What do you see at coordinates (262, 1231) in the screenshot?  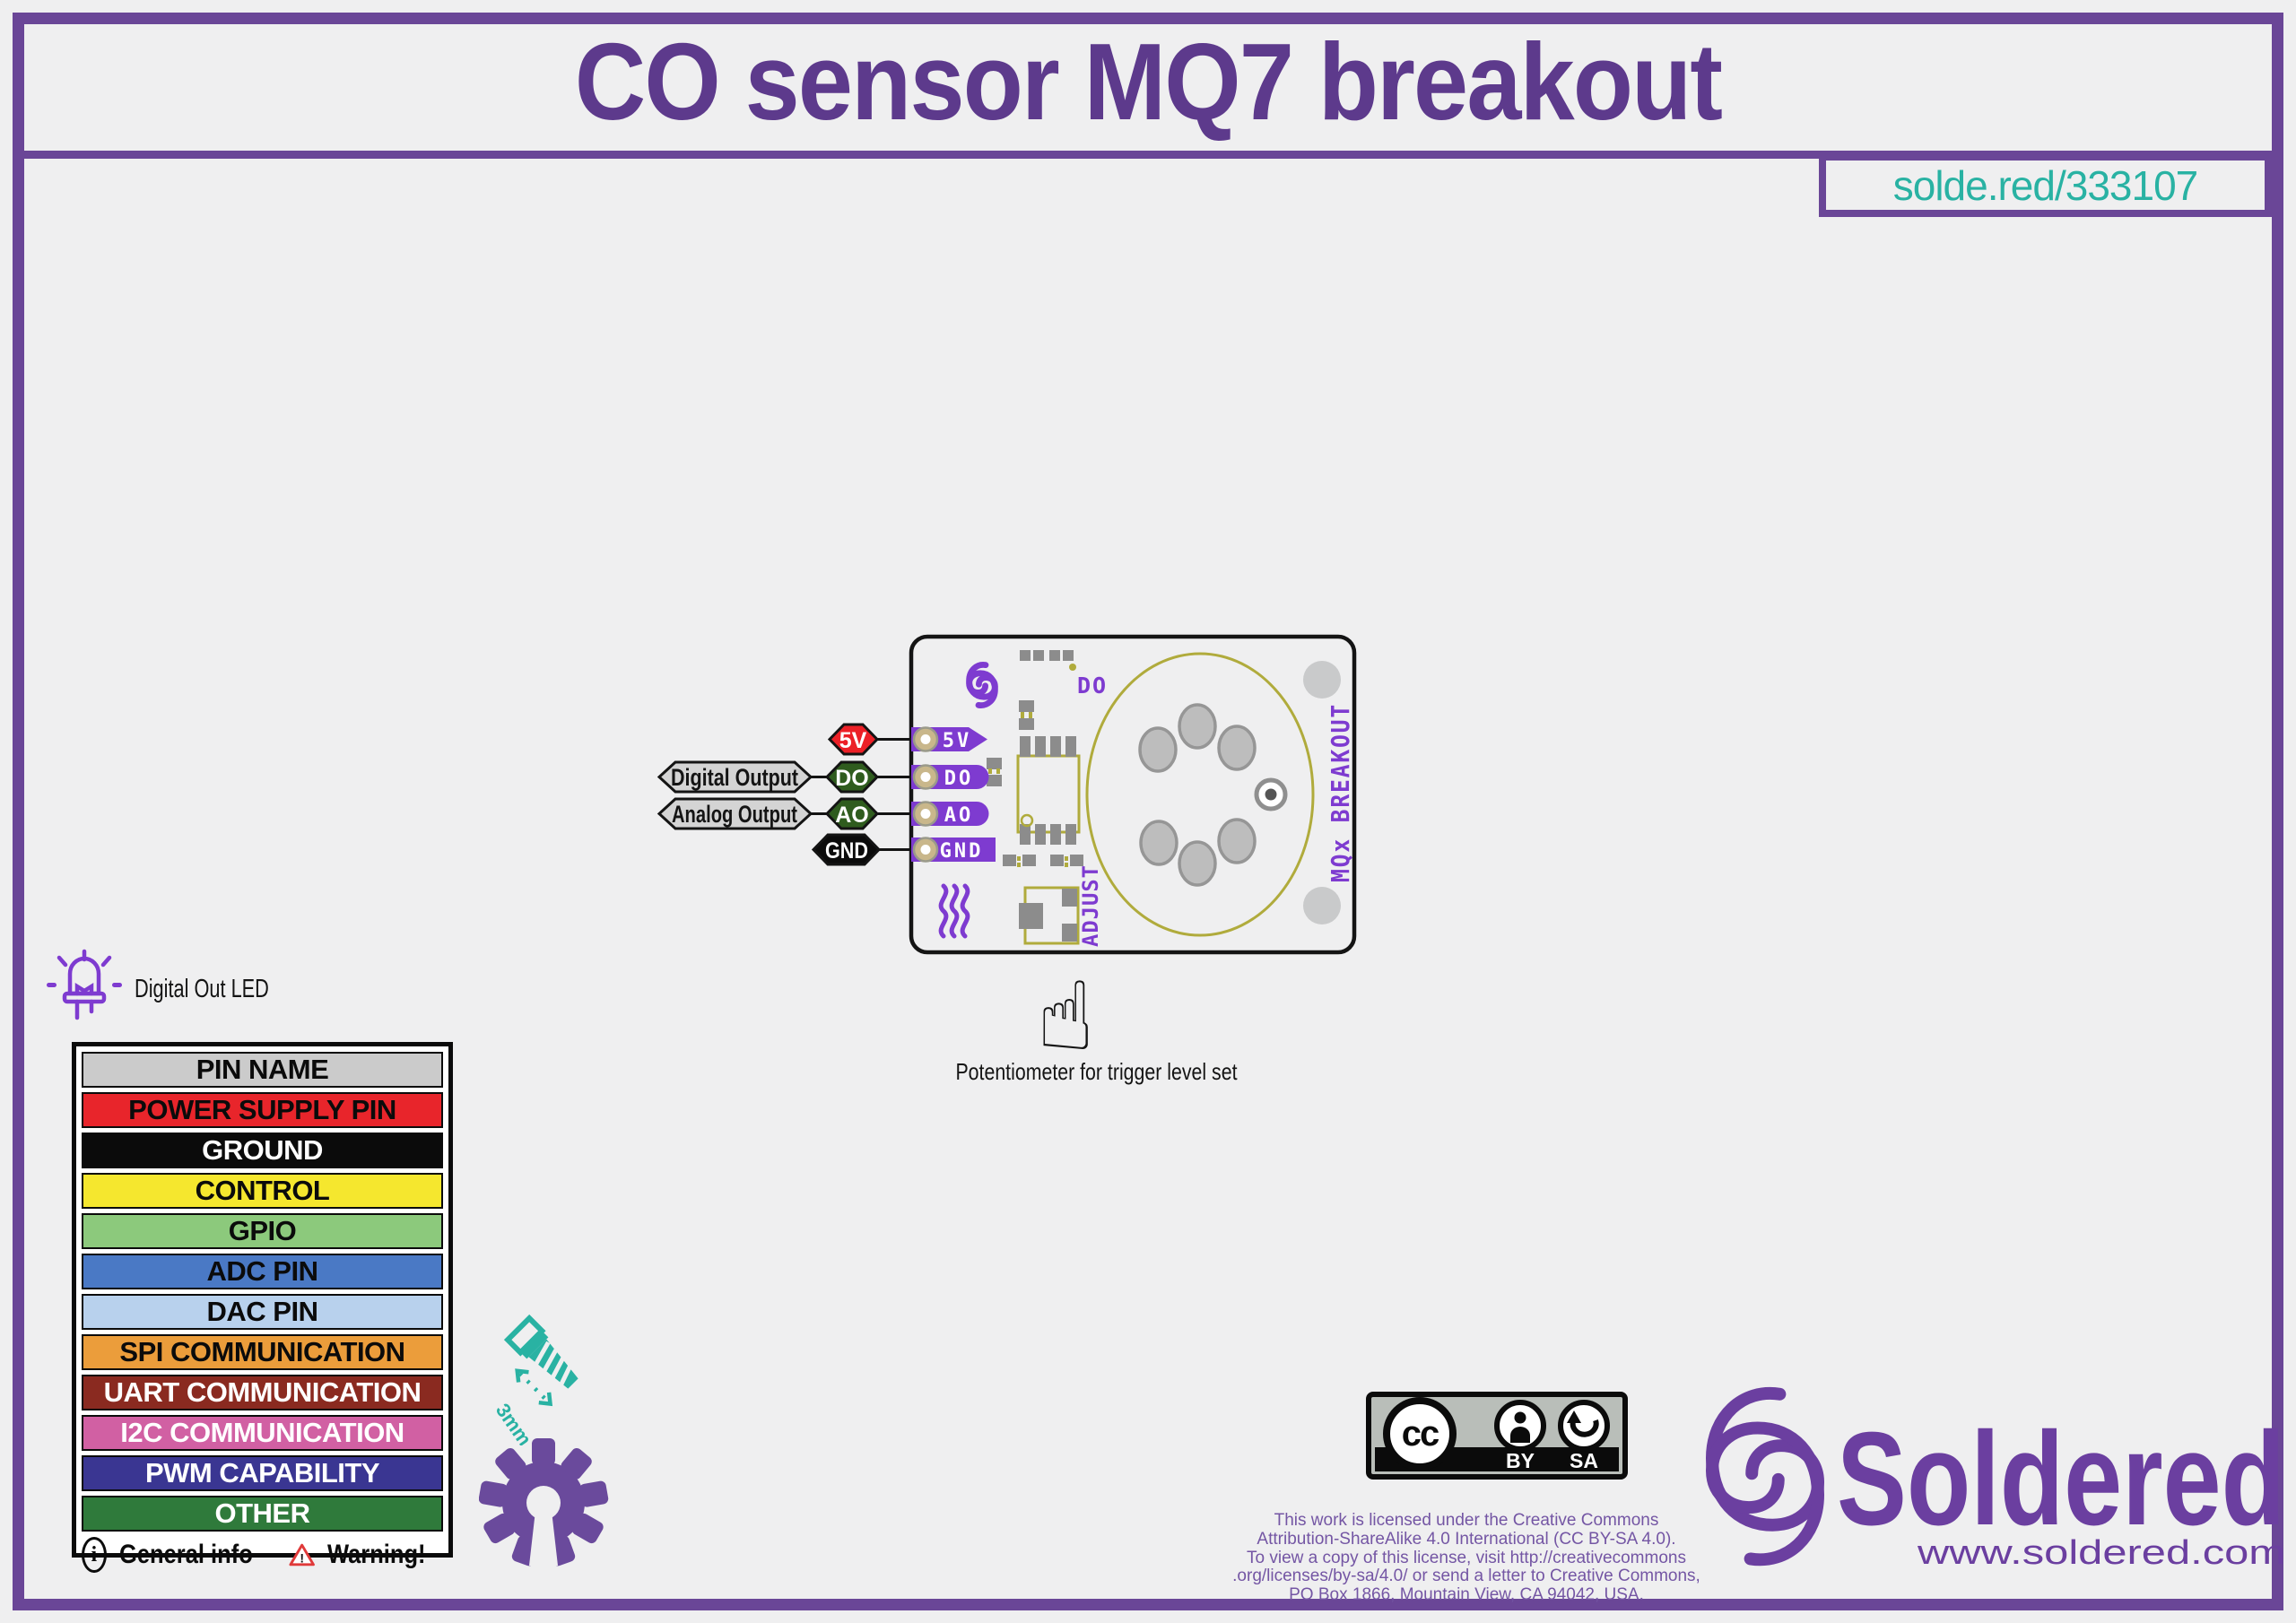 I see `legend-row-gpio: GPIO` at bounding box center [262, 1231].